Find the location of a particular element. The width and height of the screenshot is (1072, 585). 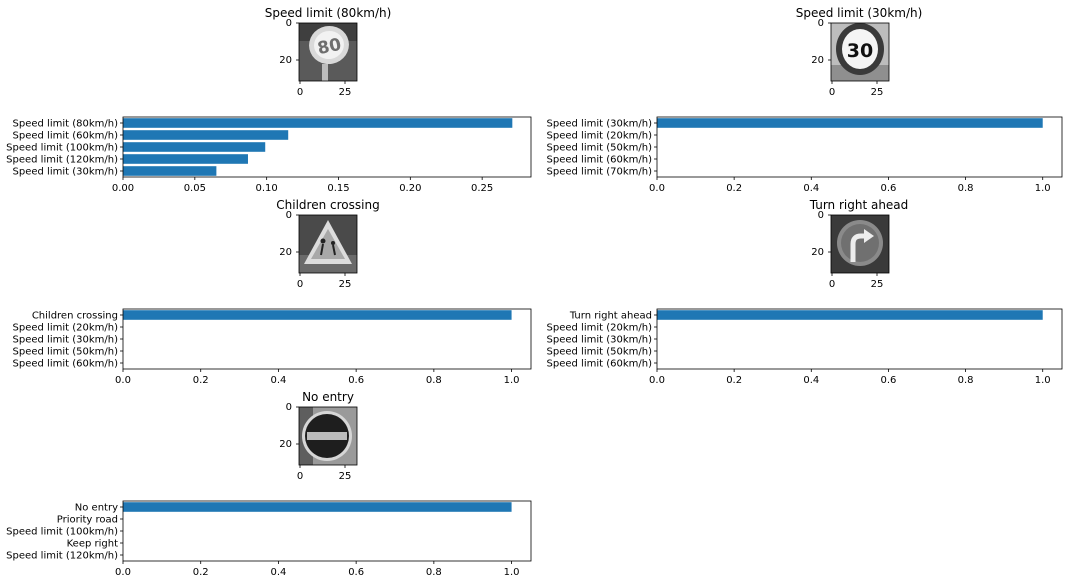

sign-thumbnail-speed-30: 30 is located at coordinates (860, 52).